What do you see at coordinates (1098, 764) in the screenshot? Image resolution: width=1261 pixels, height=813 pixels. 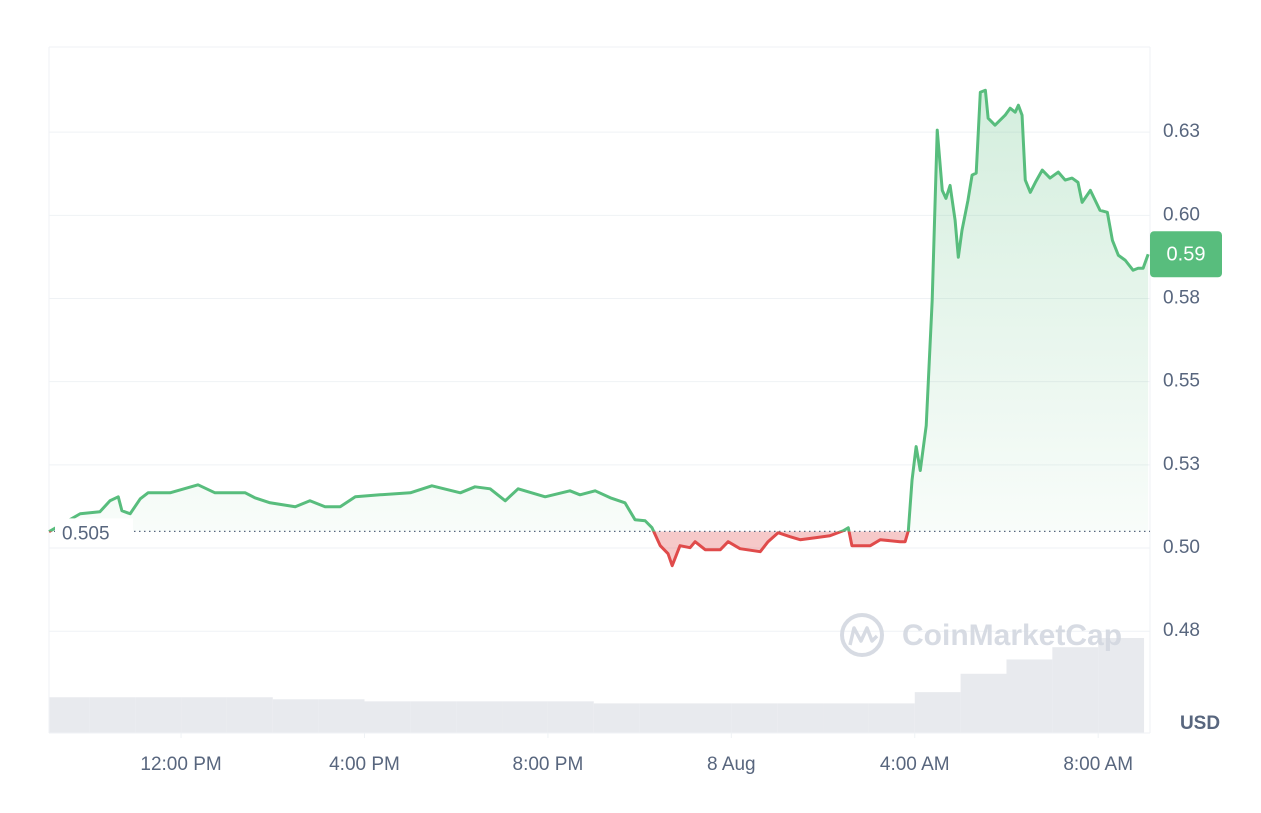 I see `x-tick-label: 8:00 AM` at bounding box center [1098, 764].